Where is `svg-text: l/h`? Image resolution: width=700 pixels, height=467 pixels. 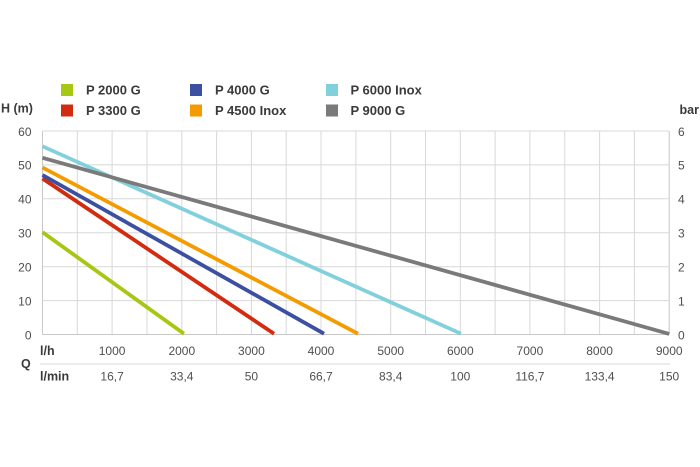 svg-text: l/h is located at coordinates (47, 351).